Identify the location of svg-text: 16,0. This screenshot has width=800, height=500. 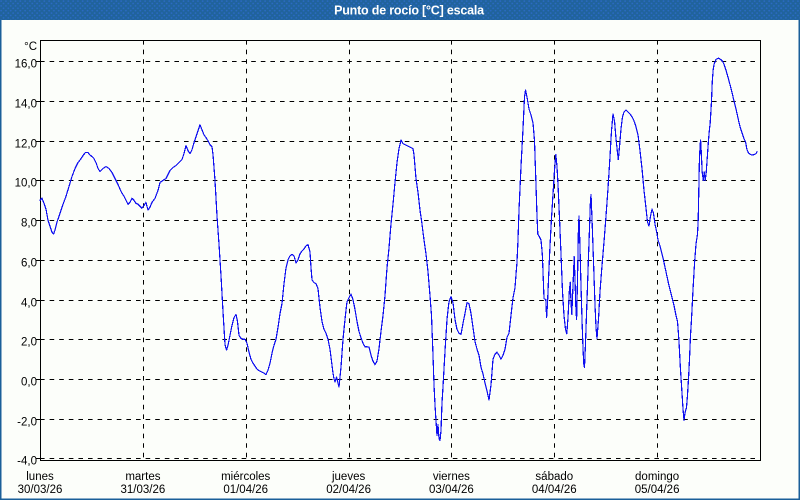
(26, 64).